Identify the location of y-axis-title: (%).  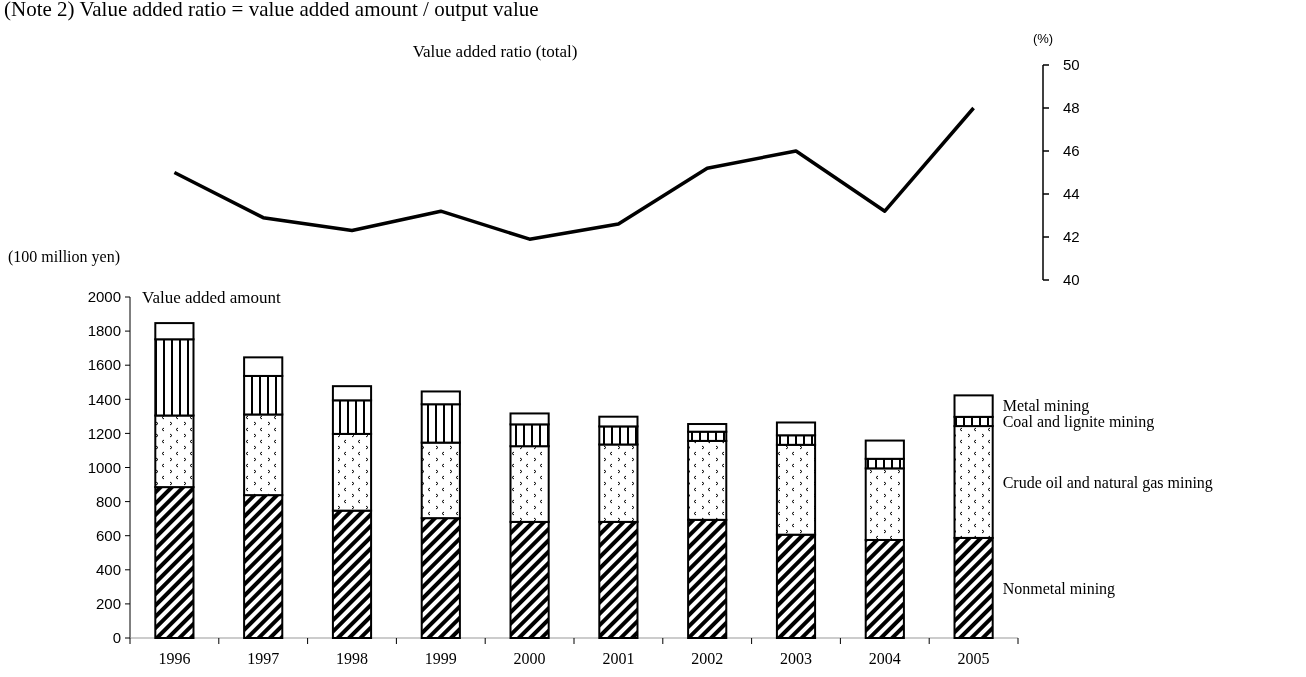
(1043, 38).